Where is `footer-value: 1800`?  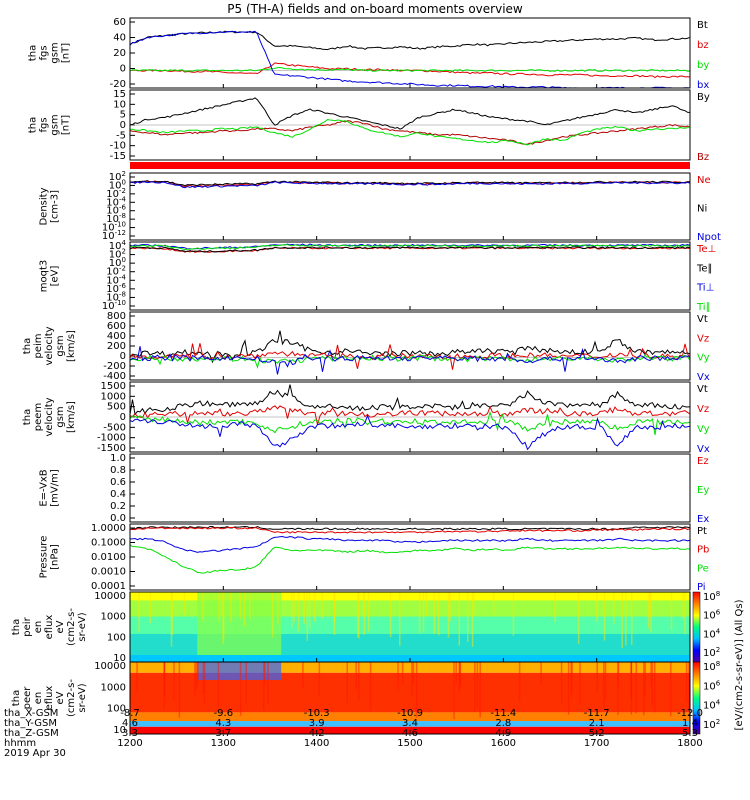
footer-value: 1800 is located at coordinates (690, 743).